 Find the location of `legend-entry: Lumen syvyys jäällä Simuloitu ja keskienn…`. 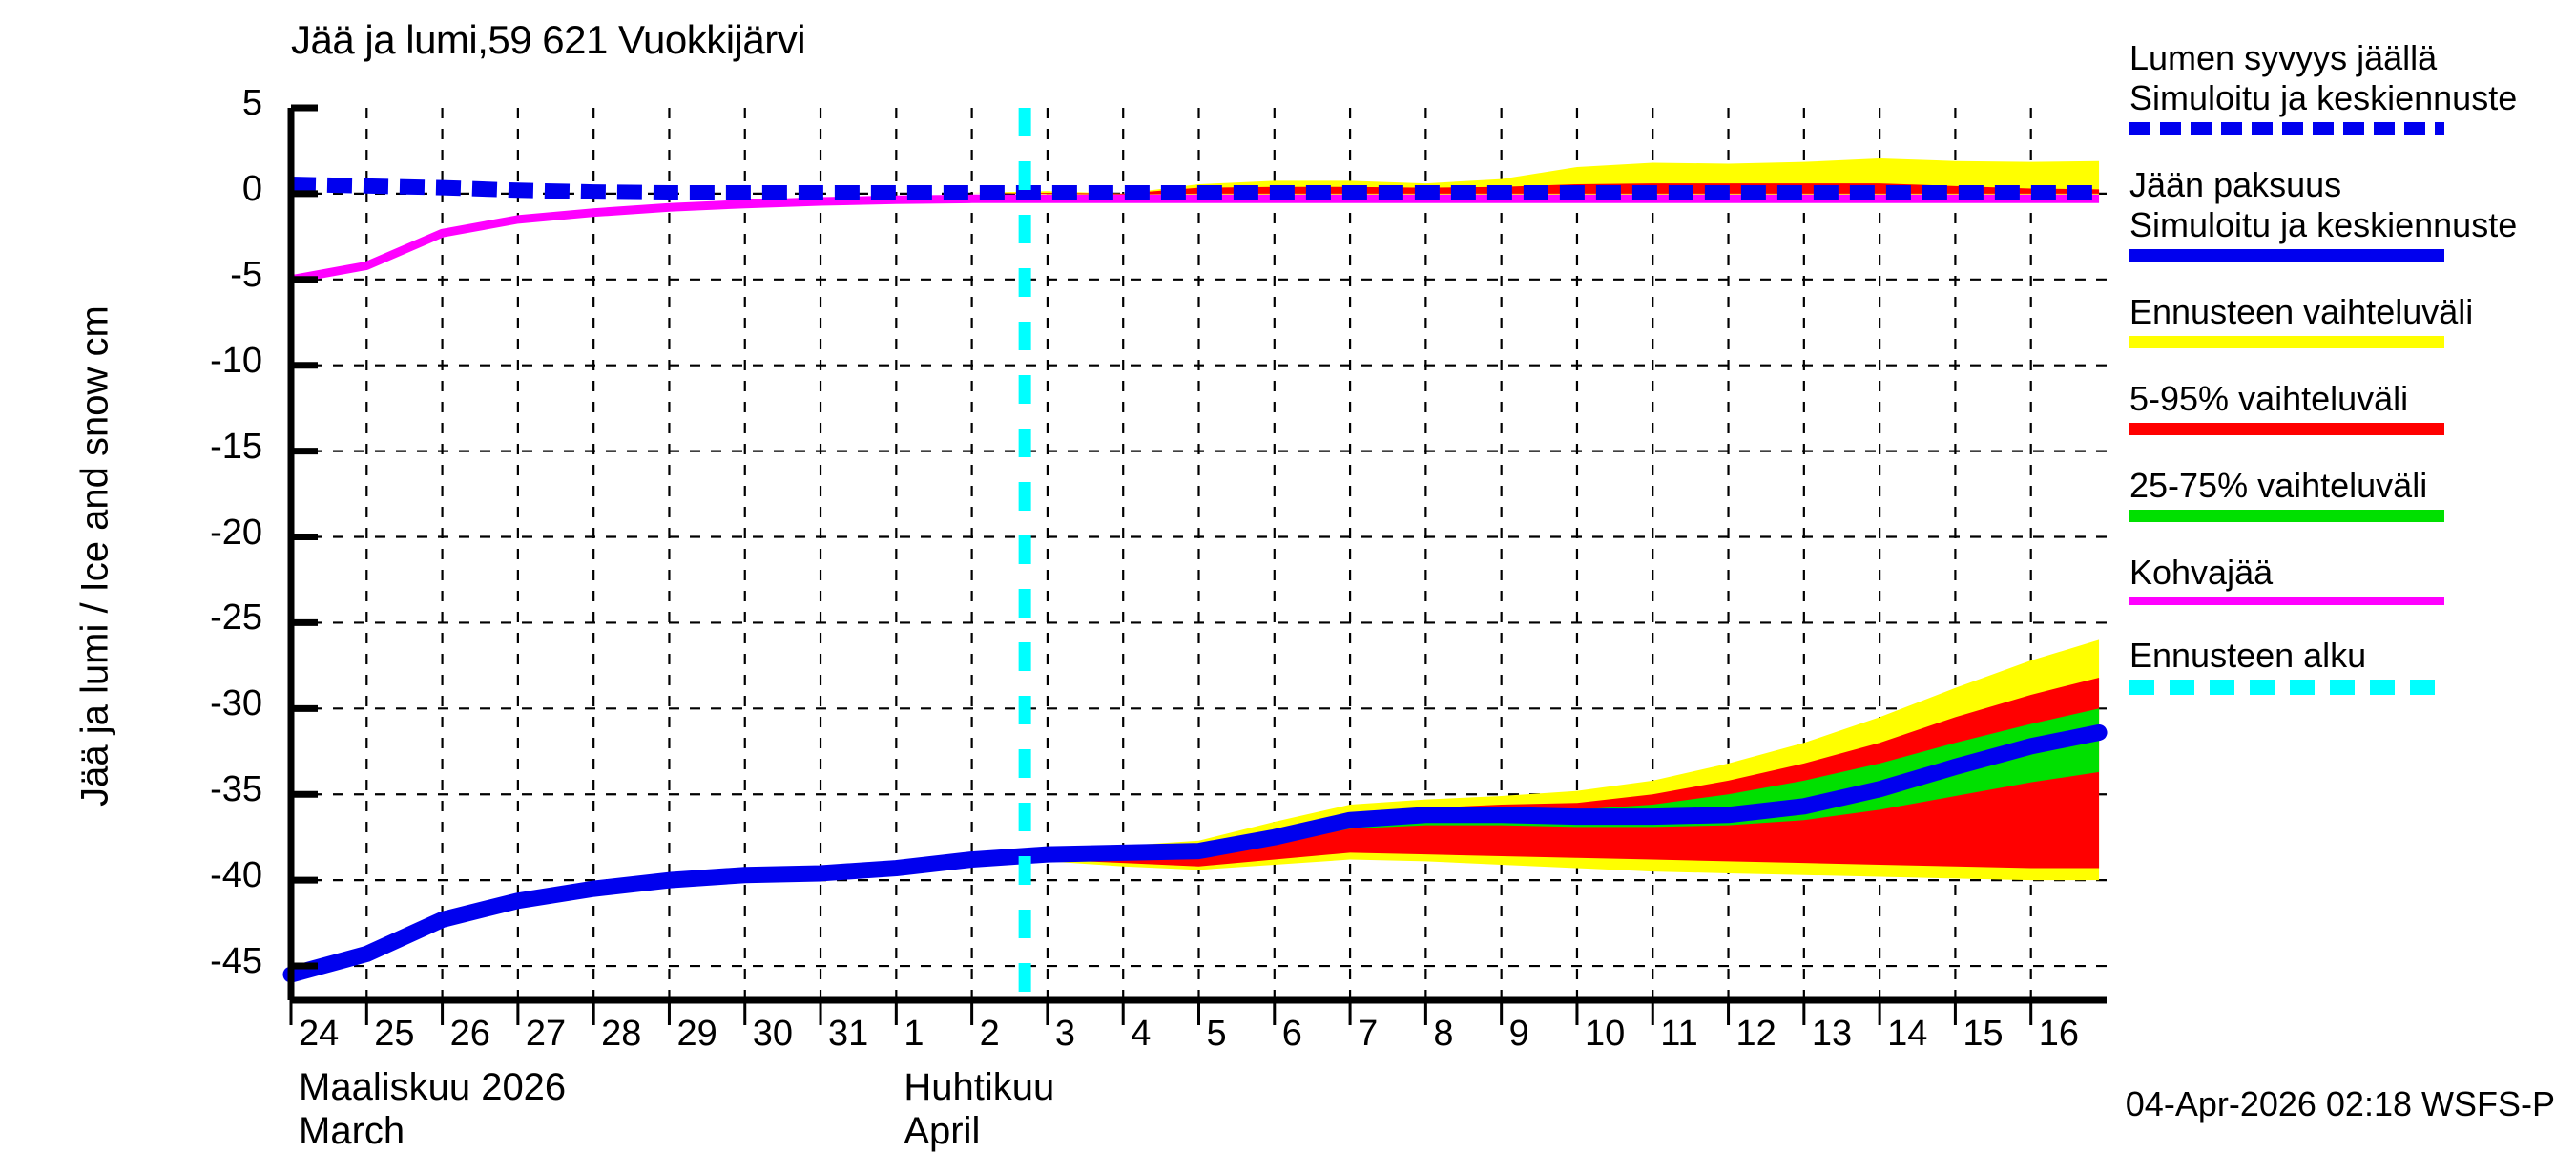

legend-entry: Lumen syvyys jäällä Simuloitu ja keskienn… is located at coordinates (2352, 86).